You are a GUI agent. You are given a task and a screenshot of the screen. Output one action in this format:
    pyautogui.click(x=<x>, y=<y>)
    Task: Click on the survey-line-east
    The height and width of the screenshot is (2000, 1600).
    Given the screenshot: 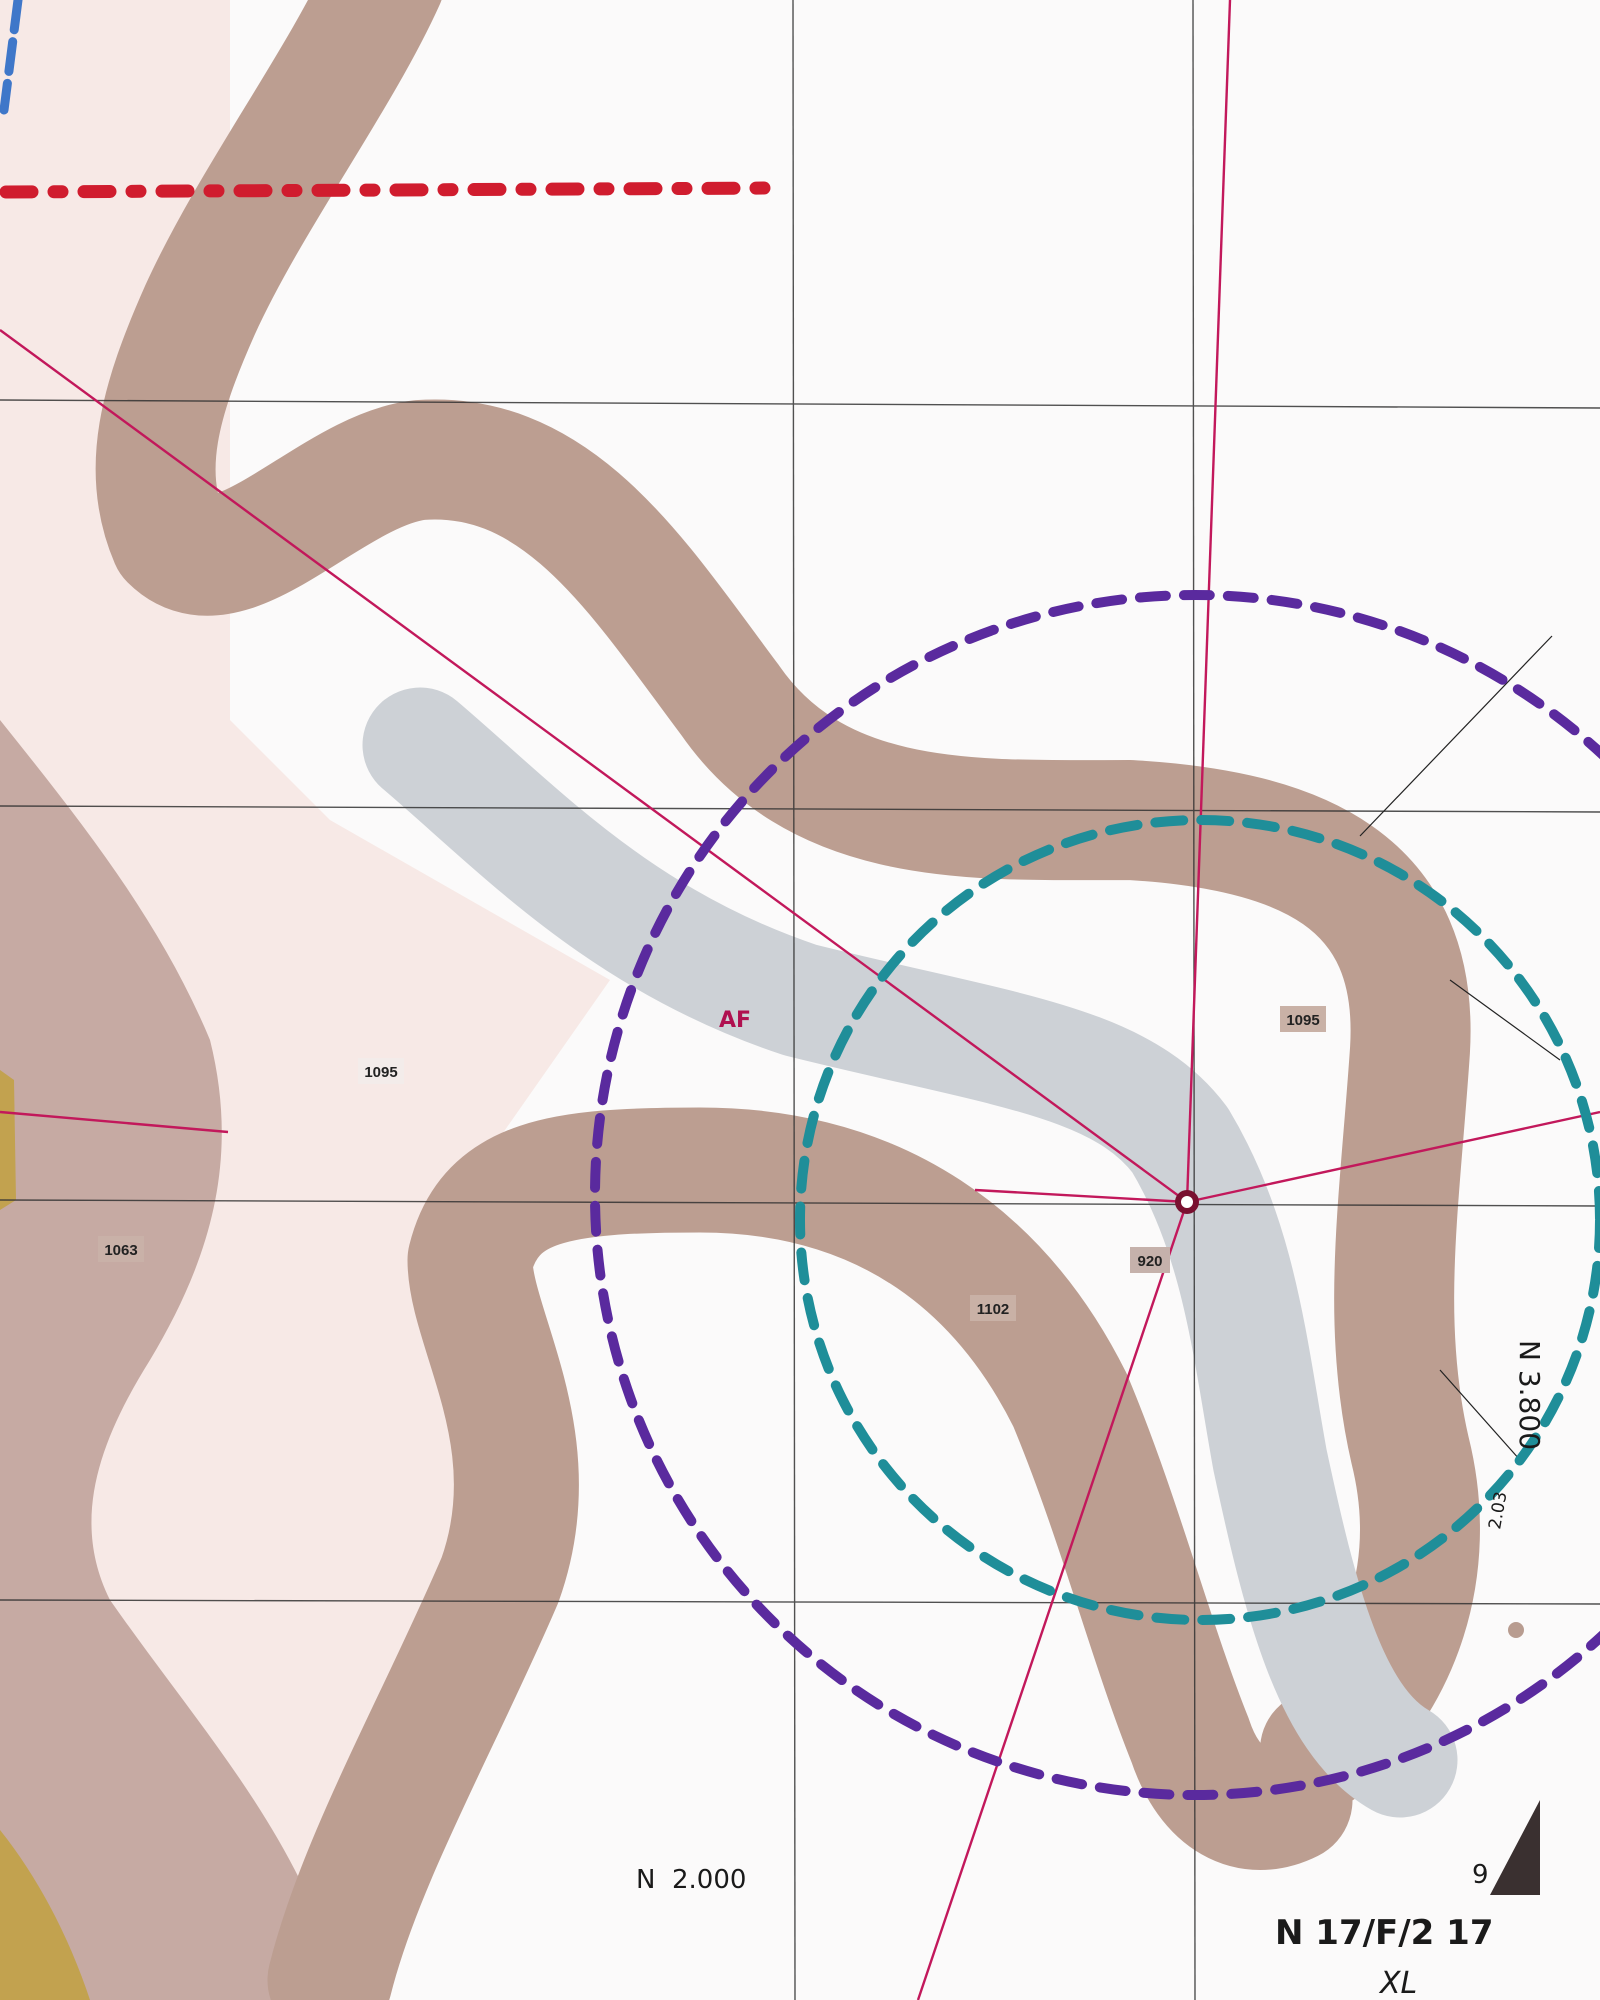 What is the action you would take?
    pyautogui.click(x=1393, y=1157)
    